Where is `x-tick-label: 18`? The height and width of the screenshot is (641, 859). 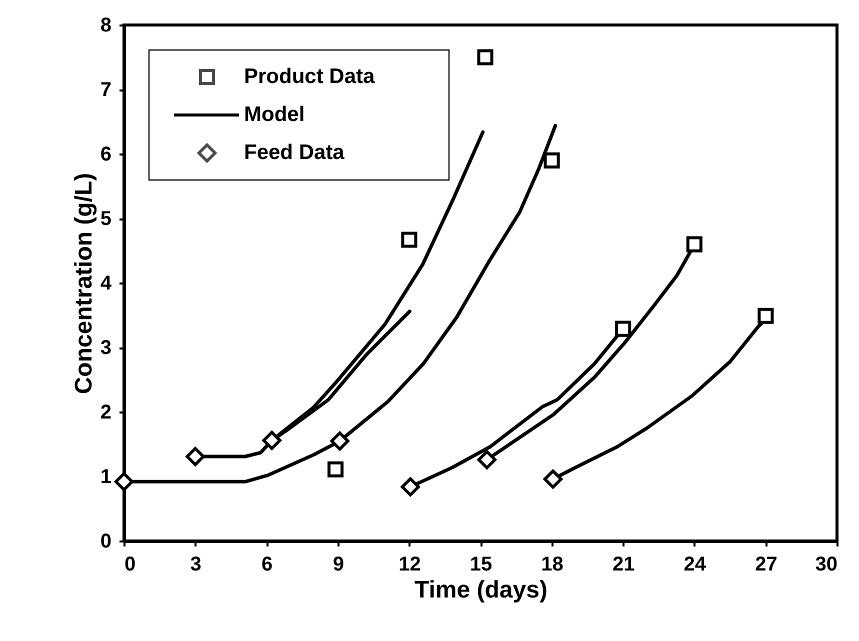
x-tick-label: 18 is located at coordinates (552, 565).